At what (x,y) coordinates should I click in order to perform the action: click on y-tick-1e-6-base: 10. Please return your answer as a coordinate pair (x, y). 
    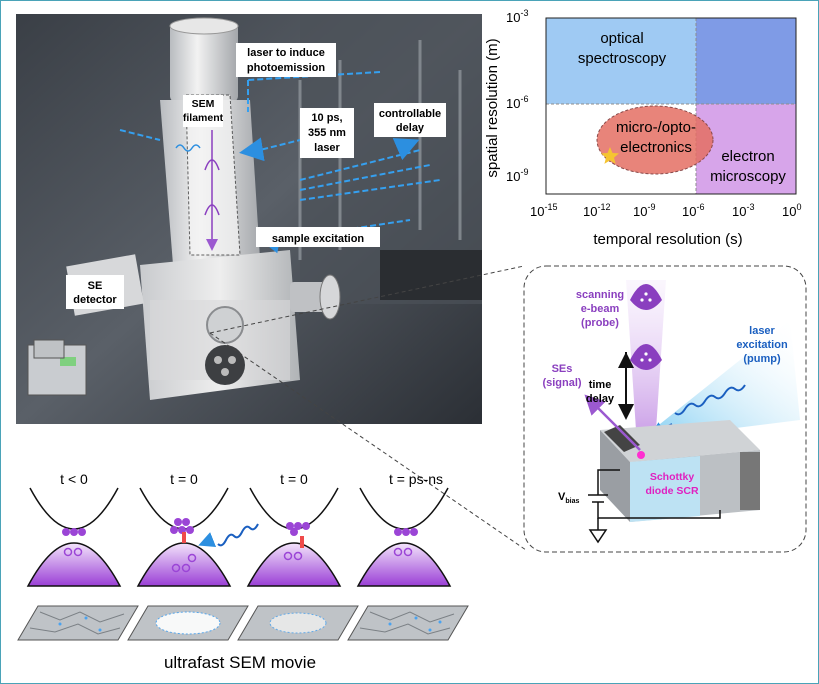
    Looking at the image, I should click on (513, 103).